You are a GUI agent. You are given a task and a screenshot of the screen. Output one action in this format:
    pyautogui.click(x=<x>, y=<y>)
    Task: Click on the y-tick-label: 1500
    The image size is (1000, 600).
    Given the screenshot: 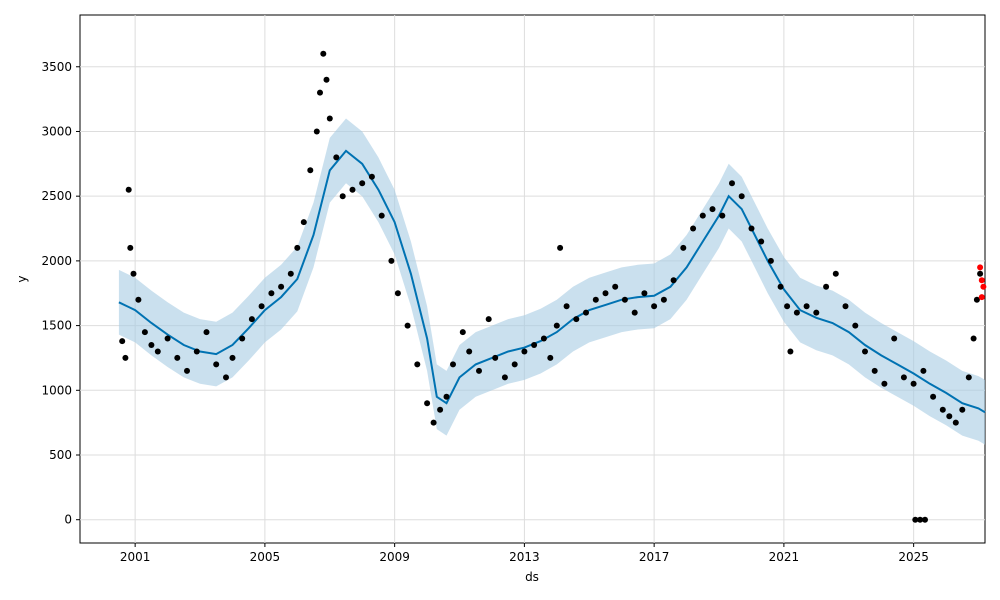 What is the action you would take?
    pyautogui.click(x=56, y=326)
    